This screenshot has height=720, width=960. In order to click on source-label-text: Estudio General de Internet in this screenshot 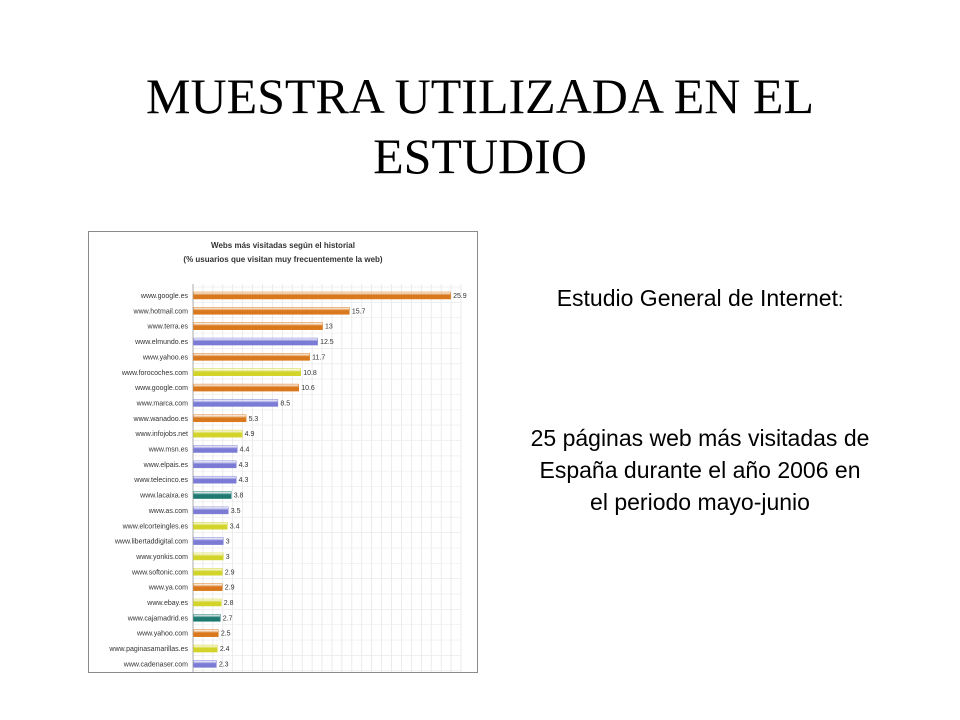, I will do `click(697, 298)`.